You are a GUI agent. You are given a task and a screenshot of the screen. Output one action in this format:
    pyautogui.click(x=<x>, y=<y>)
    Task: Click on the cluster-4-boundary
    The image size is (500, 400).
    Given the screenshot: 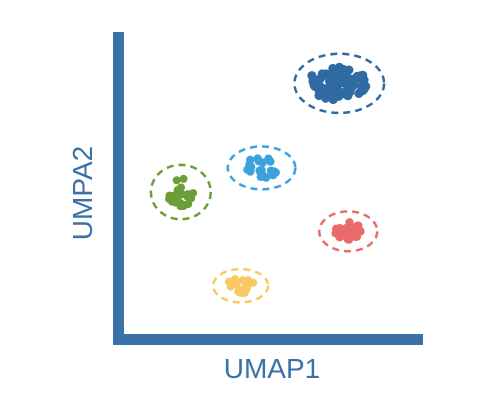 What is the action you would take?
    pyautogui.click(x=348, y=231)
    